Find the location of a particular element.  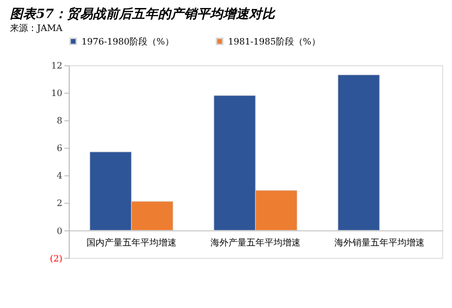

bar is located at coordinates (359, 152).